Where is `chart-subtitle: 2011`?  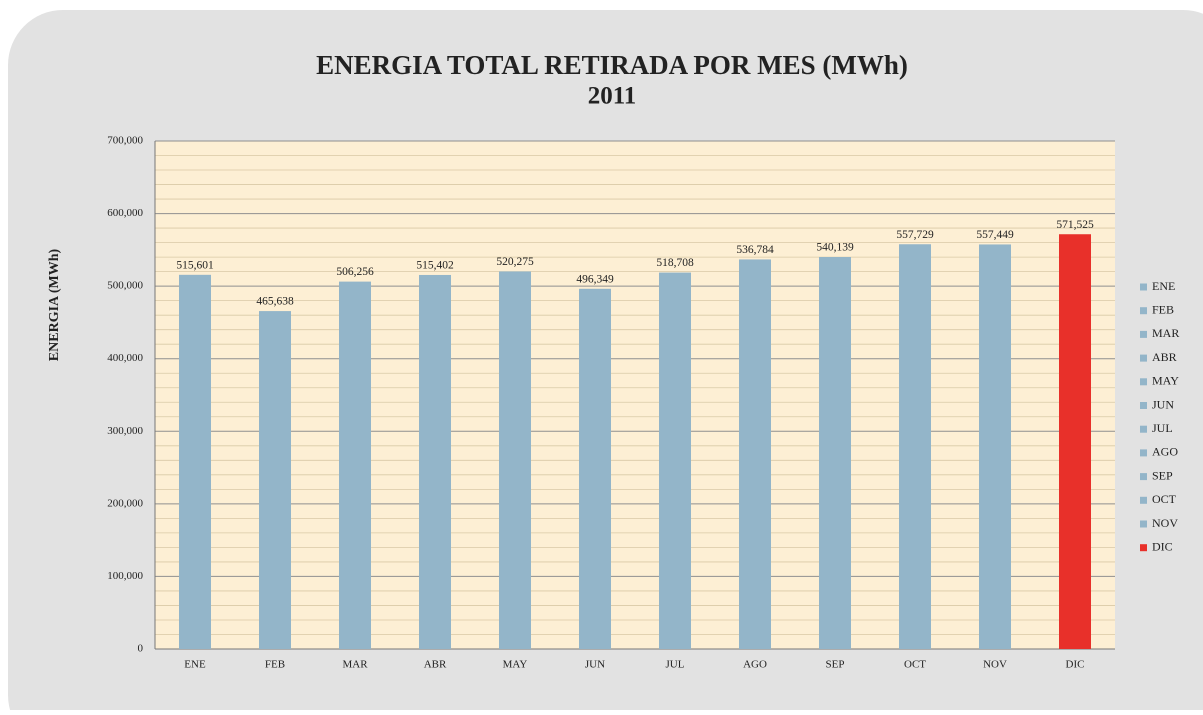
chart-subtitle: 2011 is located at coordinates (612, 96).